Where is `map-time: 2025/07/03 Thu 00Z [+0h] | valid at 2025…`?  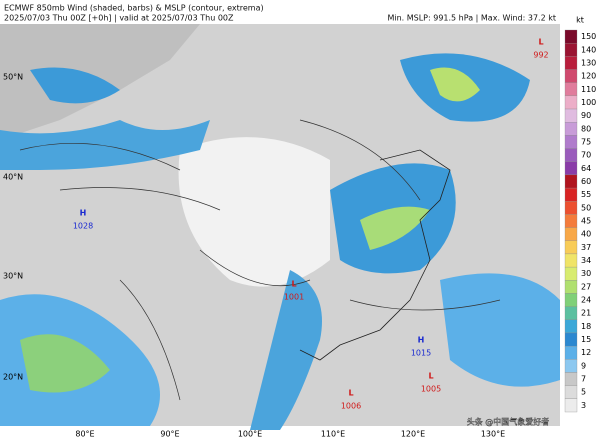
map-time: 2025/07/03 Thu 00Z [+0h] | valid at 2025… is located at coordinates (119, 18).